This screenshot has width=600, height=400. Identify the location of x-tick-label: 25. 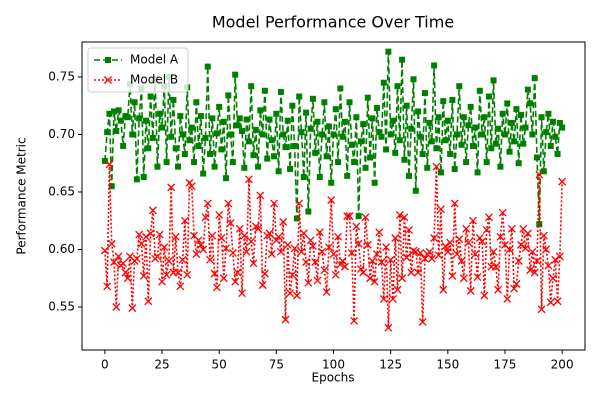
(161, 365).